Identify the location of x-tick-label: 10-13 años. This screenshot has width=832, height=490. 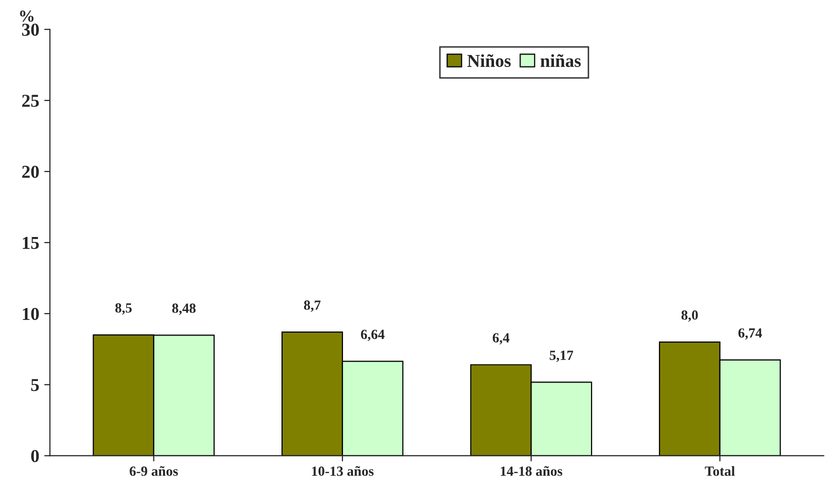
(343, 471).